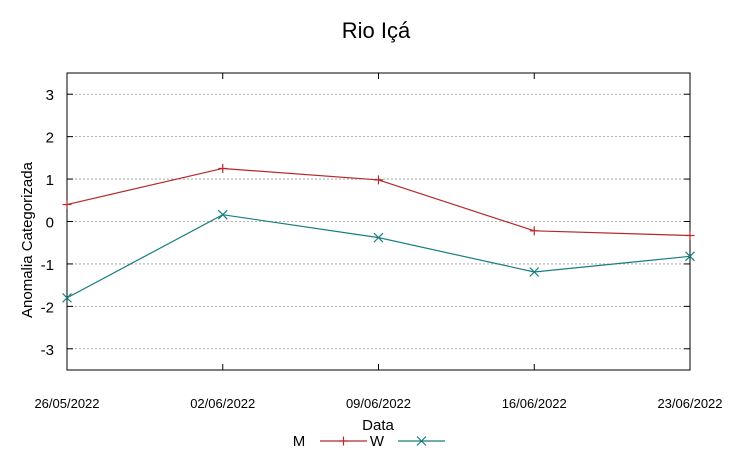 The image size is (752, 459). What do you see at coordinates (378, 425) in the screenshot?
I see `x-axis-label: Data` at bounding box center [378, 425].